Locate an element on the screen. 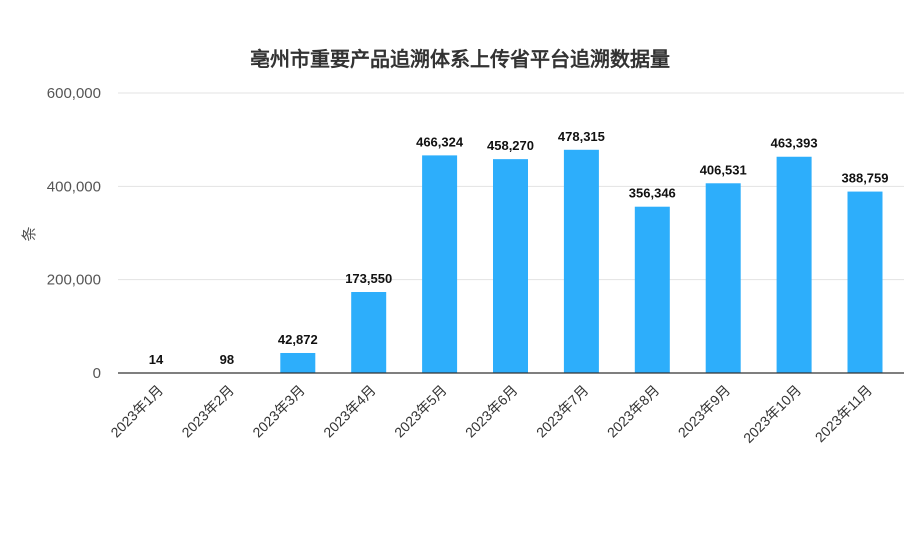 The image size is (924, 540). x-tick-label: 2023年2月 is located at coordinates (207, 411).